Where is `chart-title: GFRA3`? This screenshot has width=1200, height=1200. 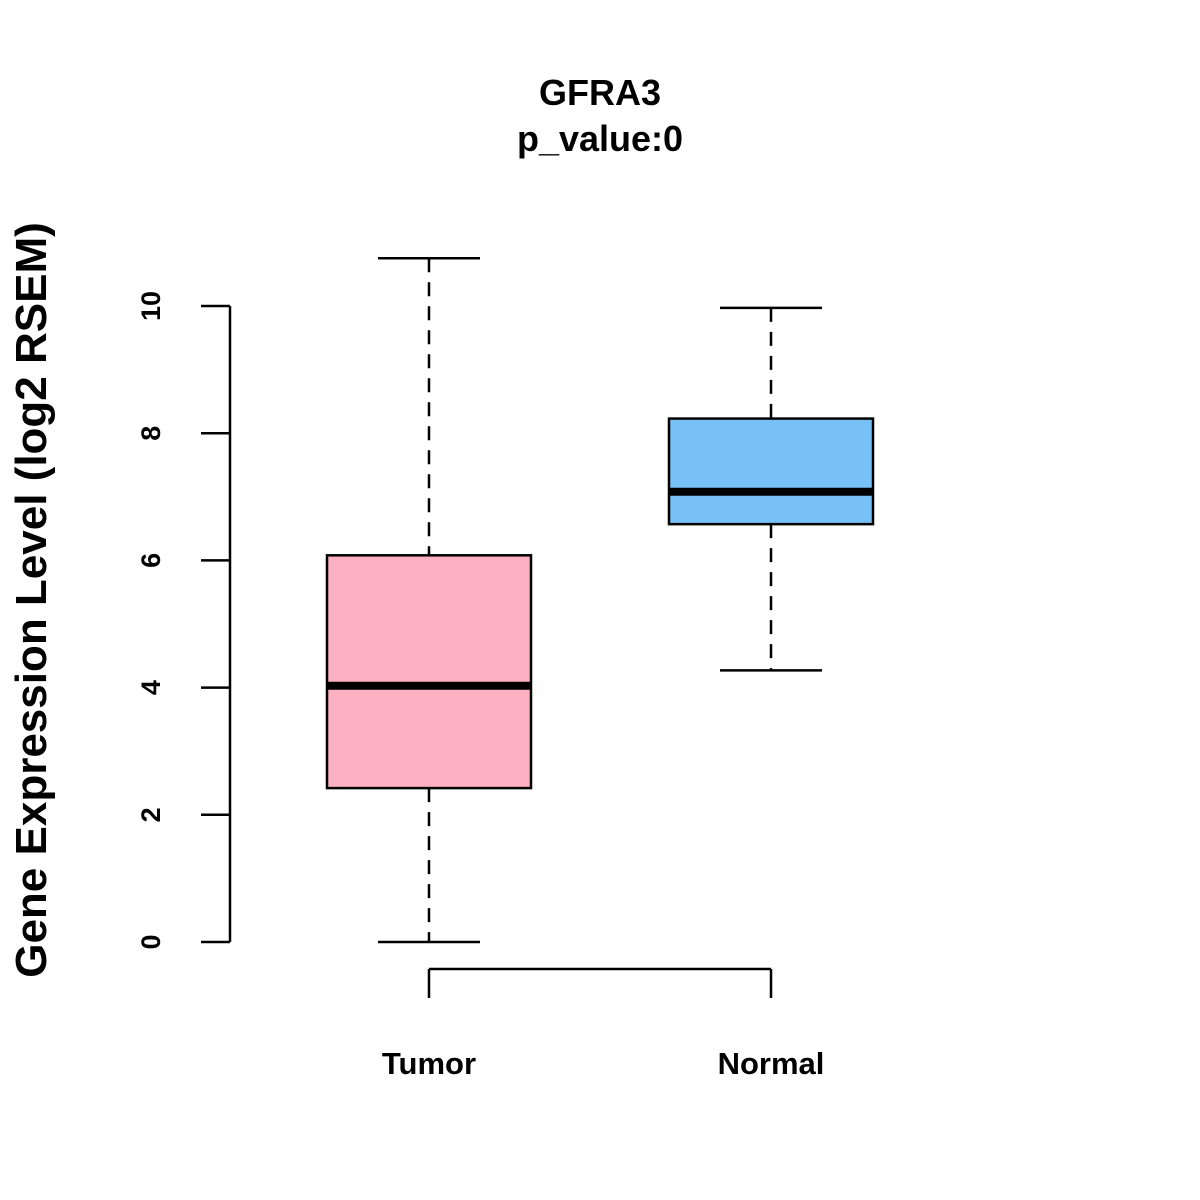
chart-title: GFRA3 is located at coordinates (600, 92).